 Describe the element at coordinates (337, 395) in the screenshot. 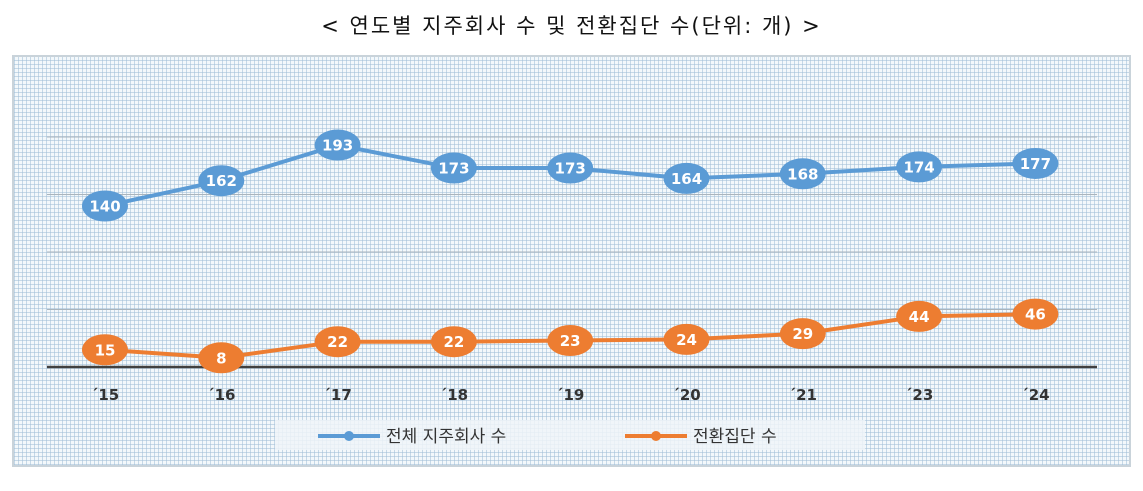

I see `x-tick-label: ´17` at that location.